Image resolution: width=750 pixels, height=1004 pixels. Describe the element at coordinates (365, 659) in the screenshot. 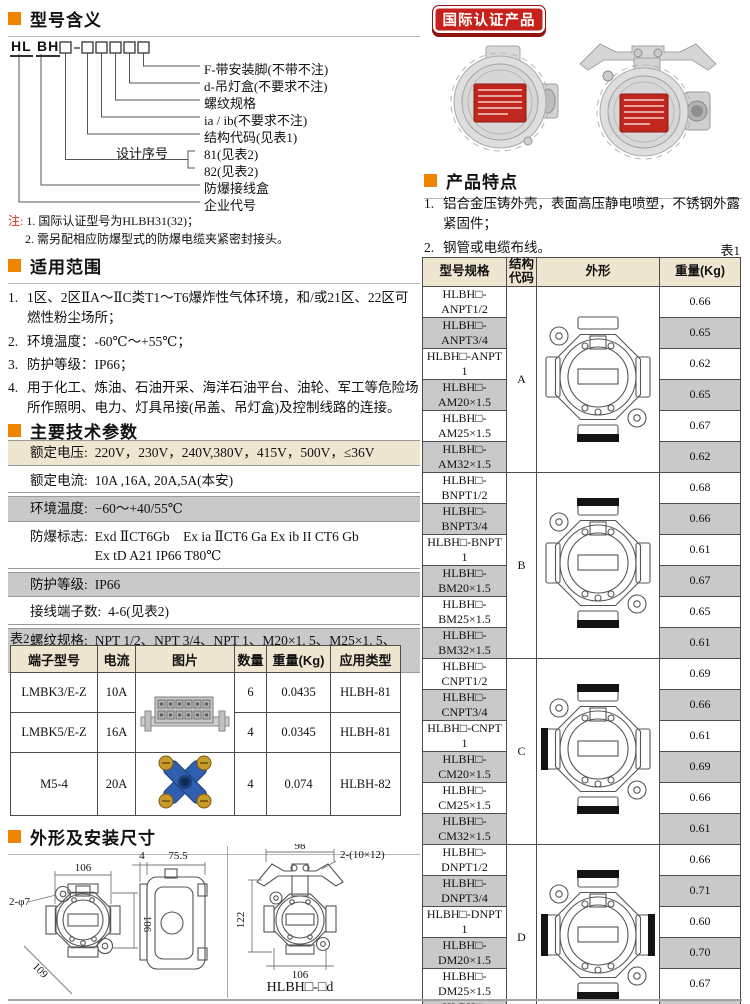

I see `terminal-table-header: 应用类型` at that location.